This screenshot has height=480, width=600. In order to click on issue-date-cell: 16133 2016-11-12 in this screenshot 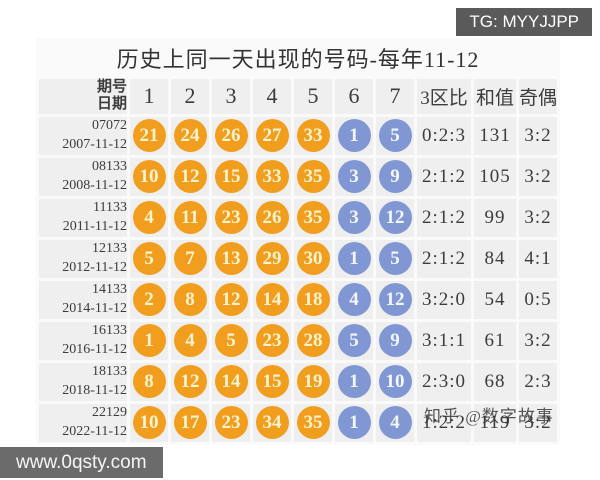, I will do `click(83, 340)`.